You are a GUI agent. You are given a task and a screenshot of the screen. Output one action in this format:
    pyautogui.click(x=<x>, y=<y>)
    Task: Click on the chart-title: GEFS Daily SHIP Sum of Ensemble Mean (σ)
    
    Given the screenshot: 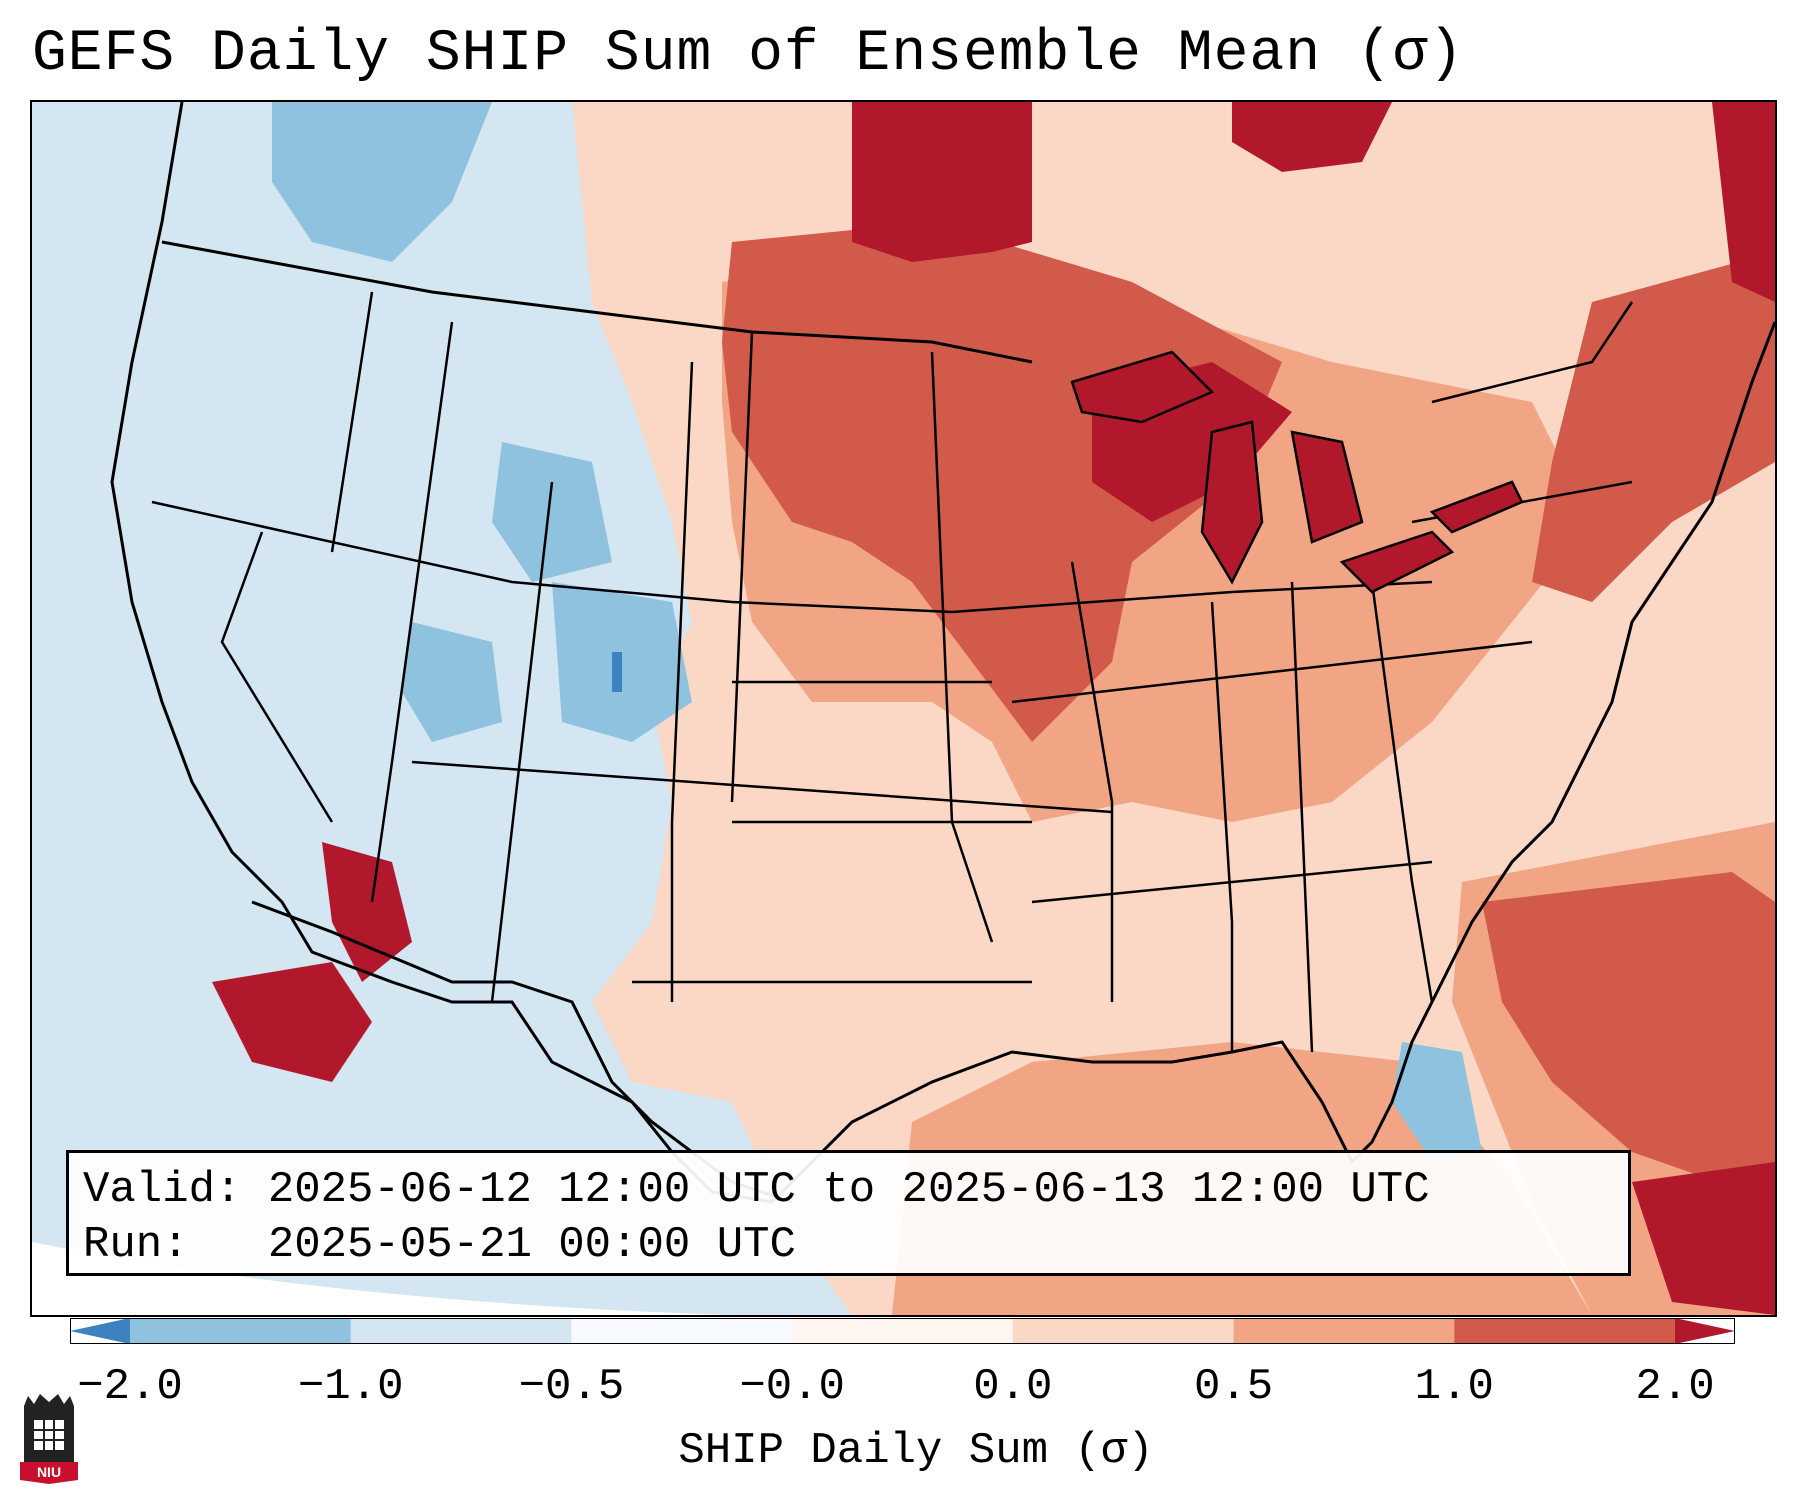 What is the action you would take?
    pyautogui.click(x=748, y=54)
    